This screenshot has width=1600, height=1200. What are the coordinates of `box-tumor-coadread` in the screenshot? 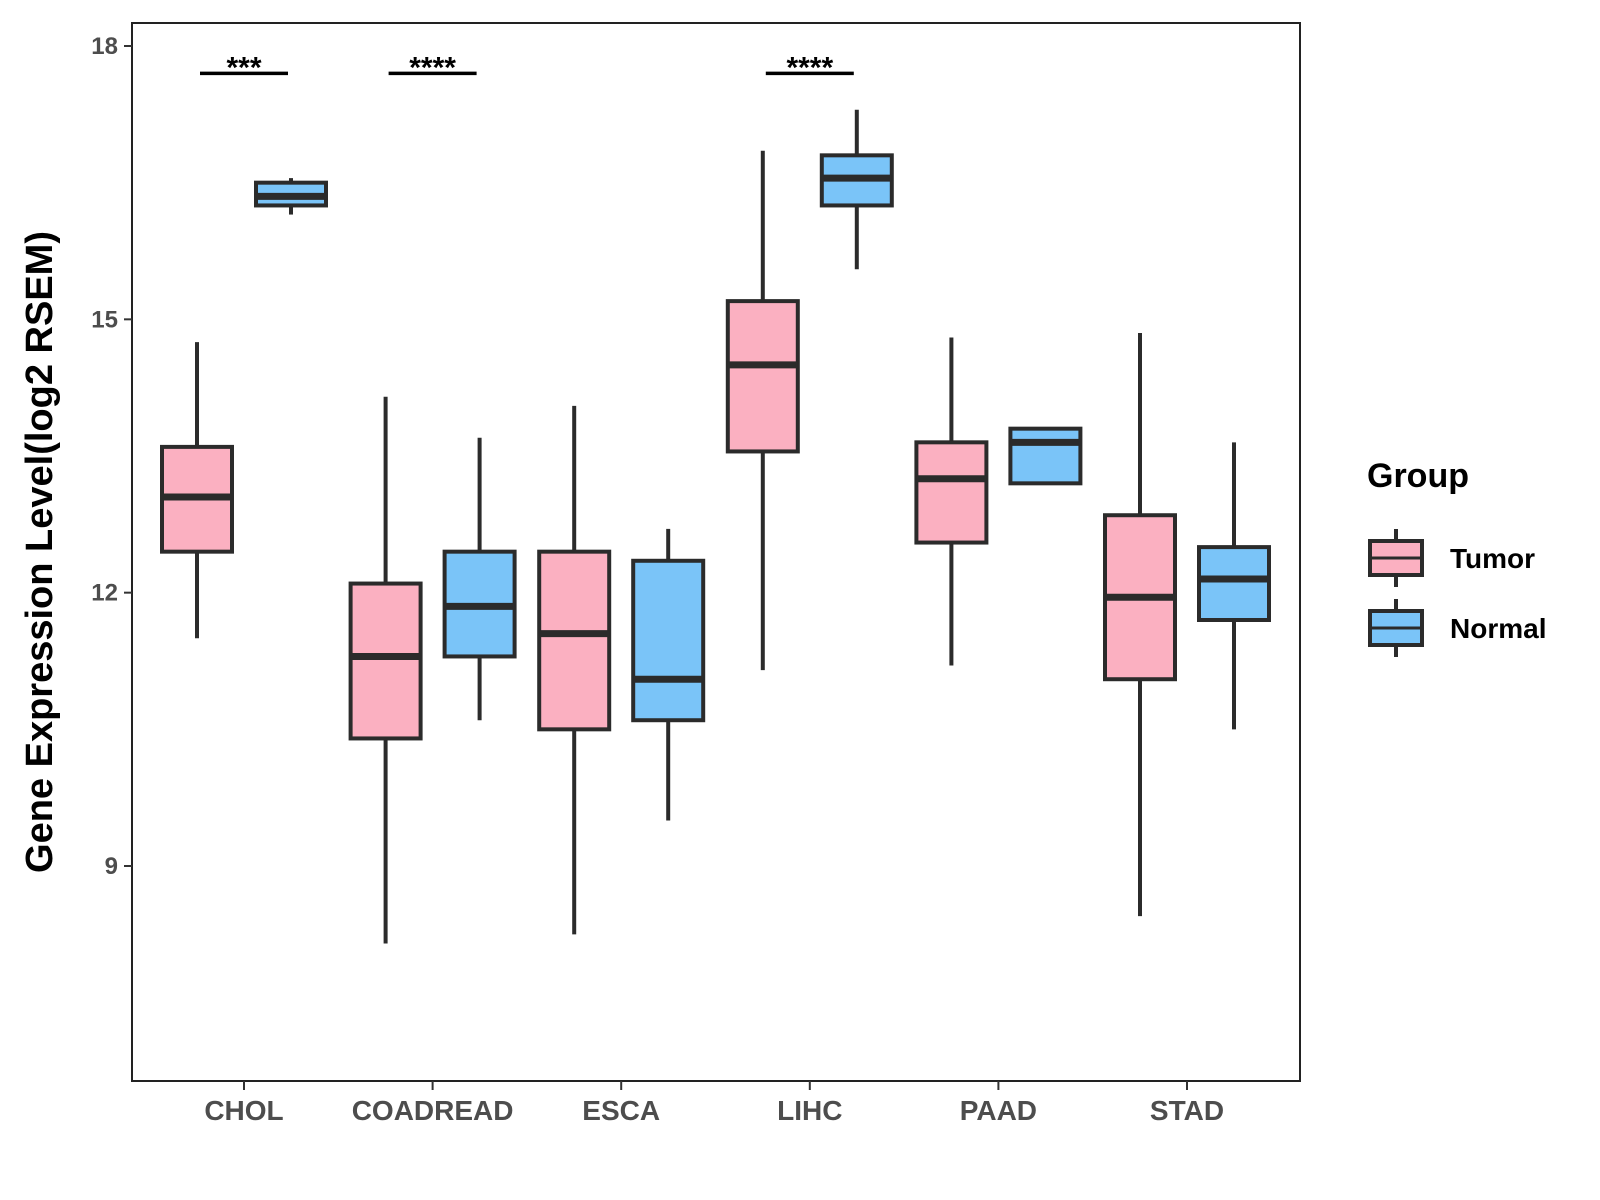 It's located at (385, 670).